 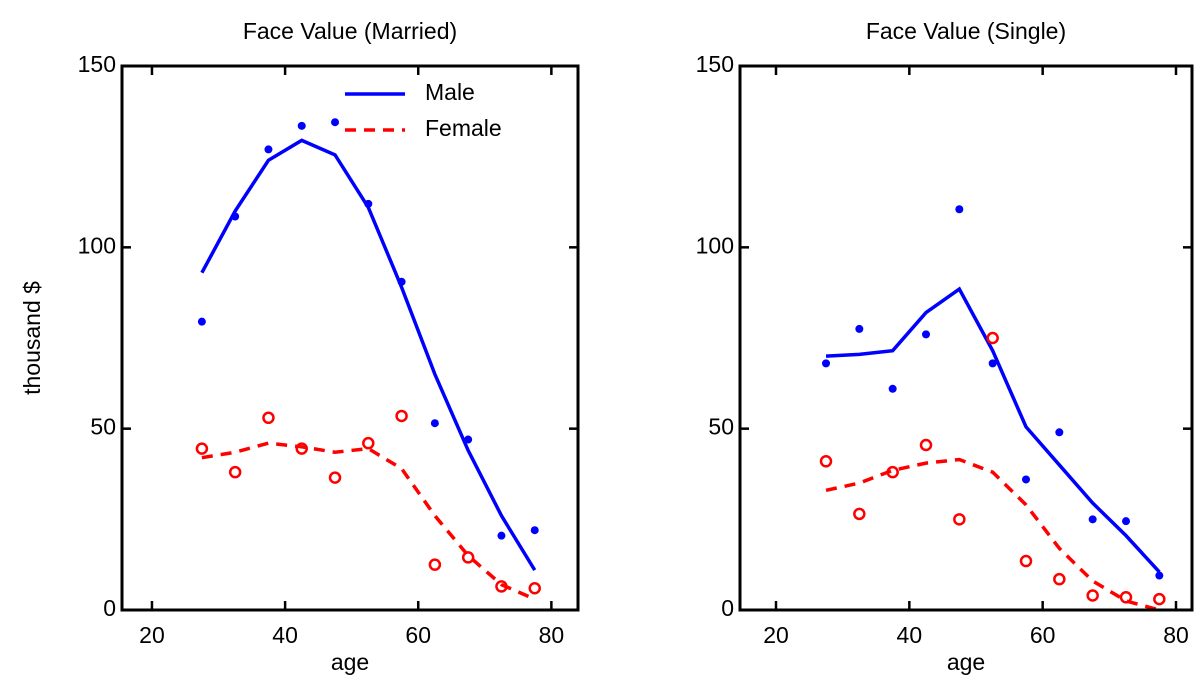 I want to click on y-axis-label: thousand $, so click(x=32, y=338).